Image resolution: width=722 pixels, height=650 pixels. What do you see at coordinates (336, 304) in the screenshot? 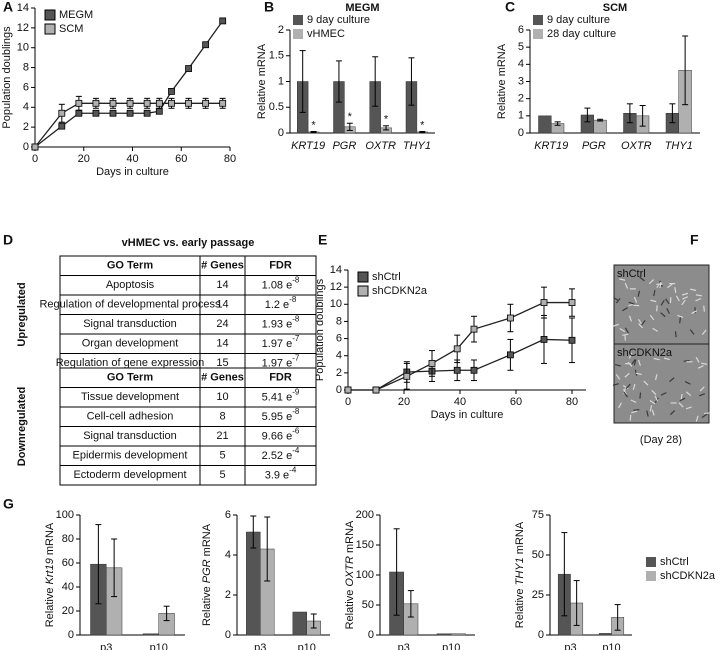
I see `y-tick-label: 10` at bounding box center [336, 304].